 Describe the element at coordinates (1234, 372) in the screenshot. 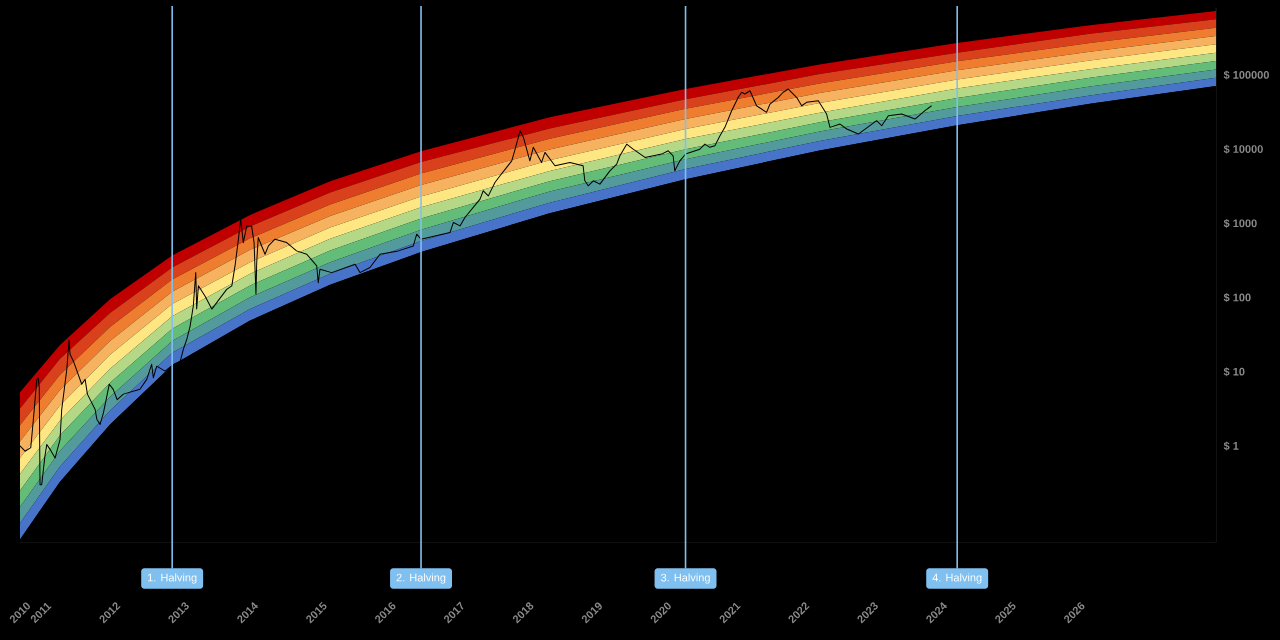

I see `y-tick-label: $ 10` at that location.